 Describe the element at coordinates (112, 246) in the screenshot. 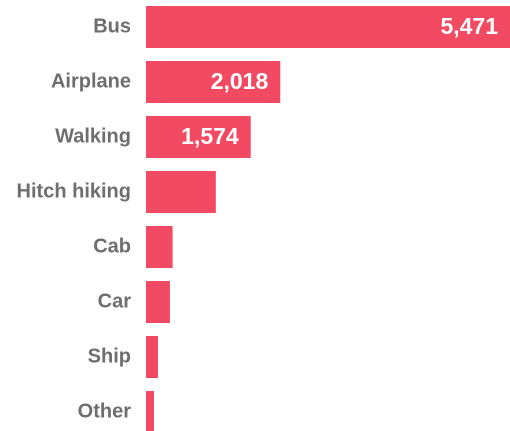

I see `category-label: Cab` at that location.